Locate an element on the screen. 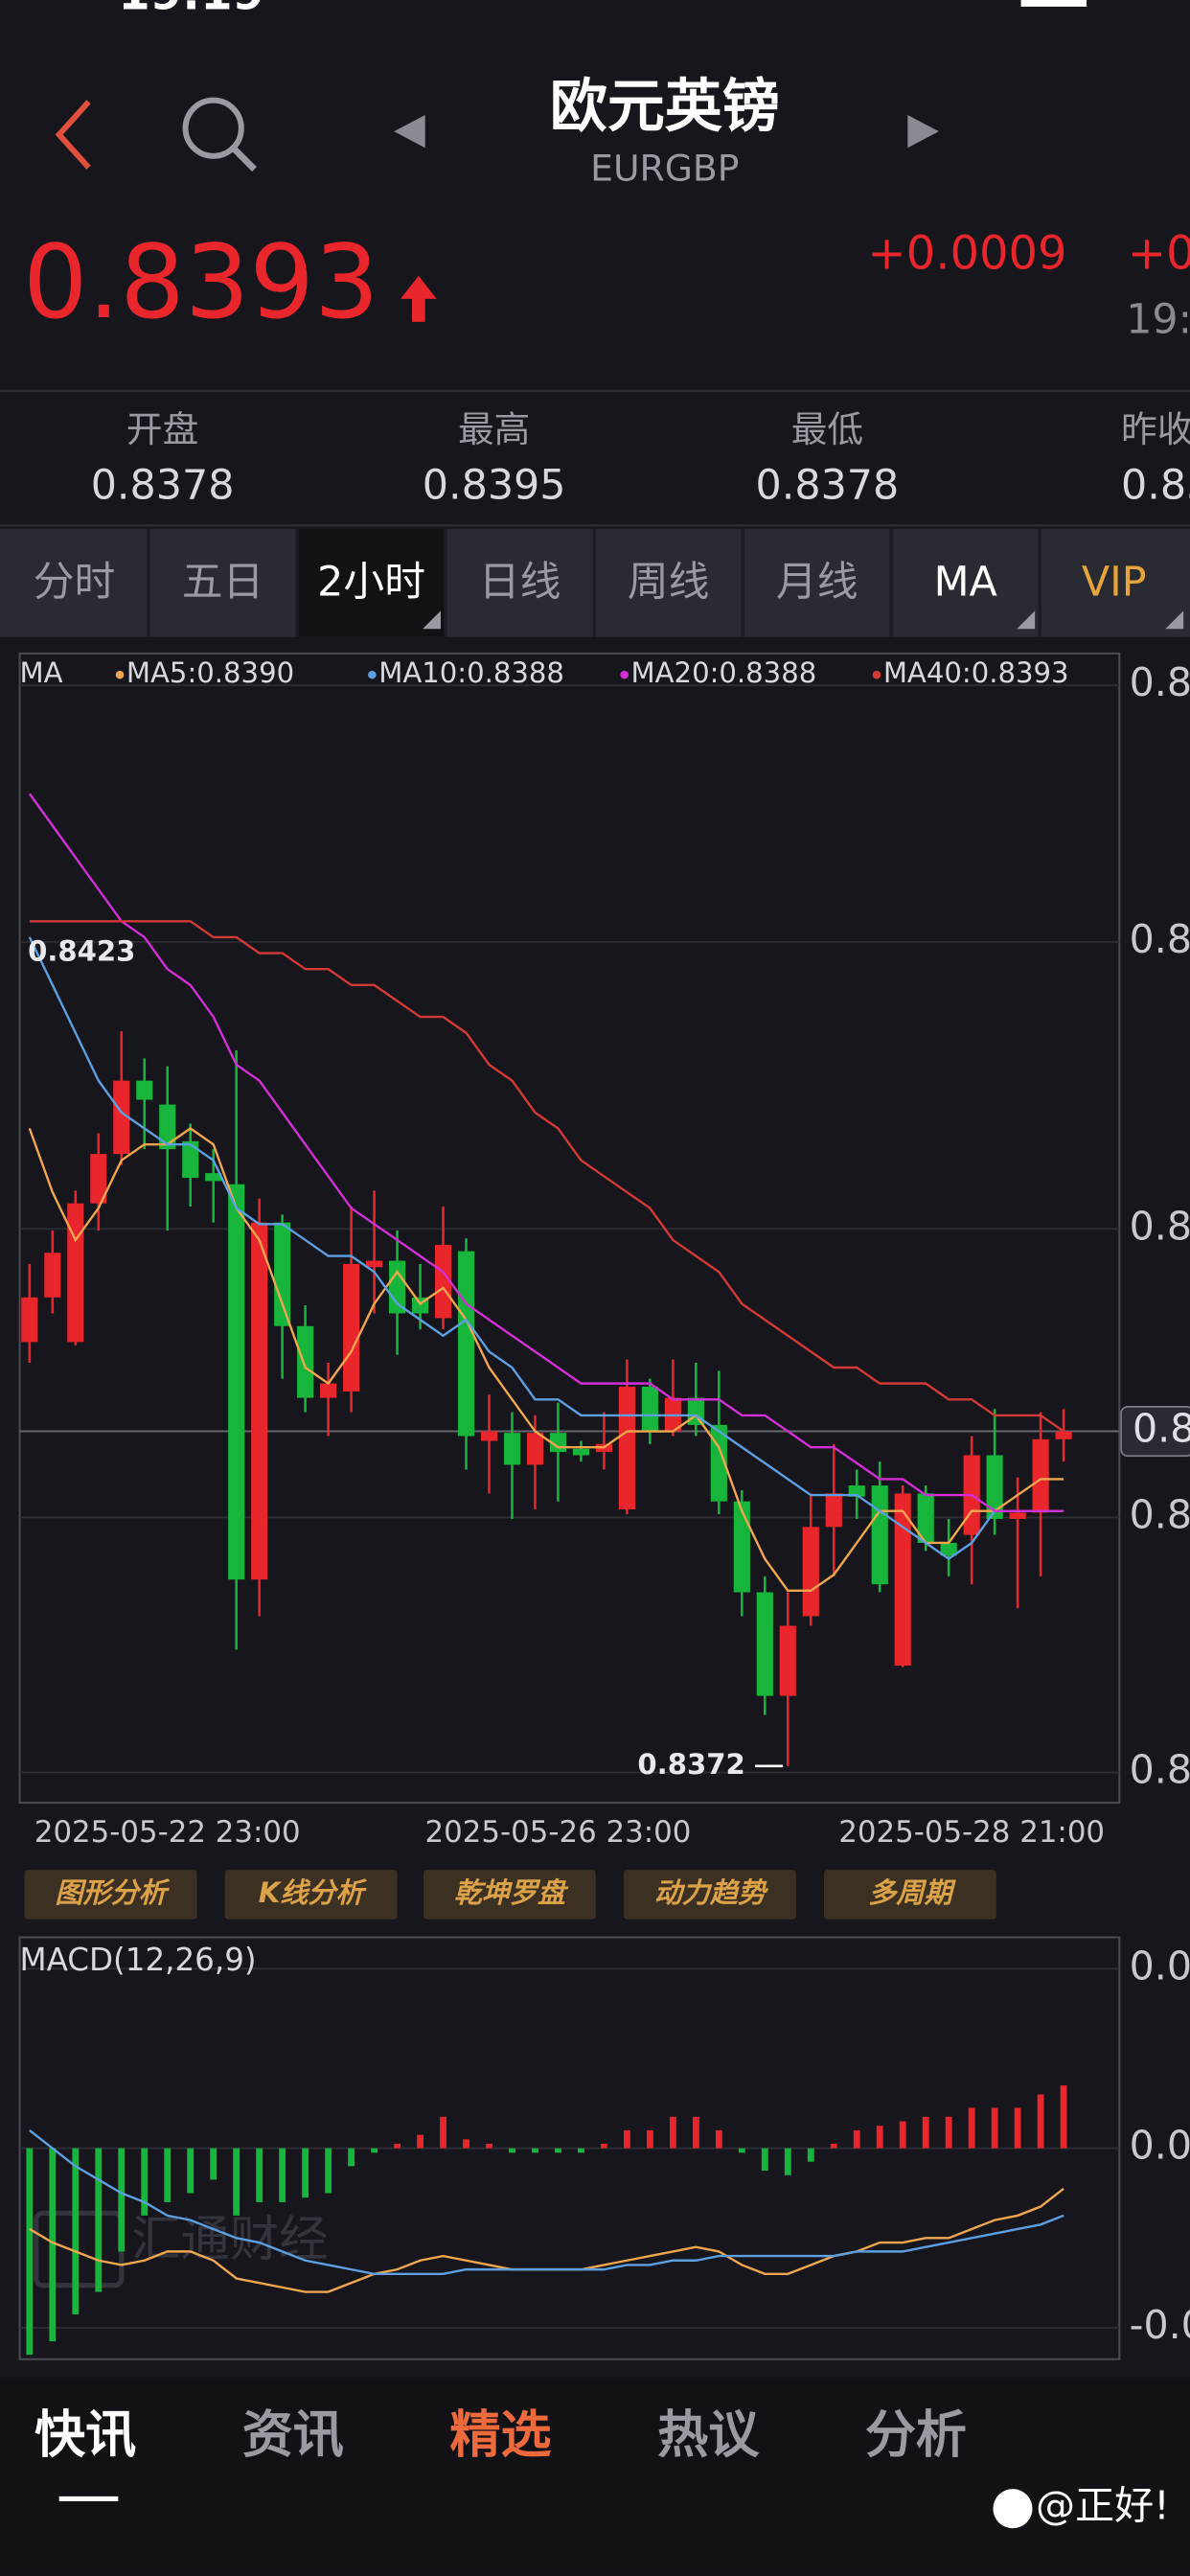 The width and height of the screenshot is (1190, 2576). macd-title: MACD(12,26,9) is located at coordinates (139, 1960).